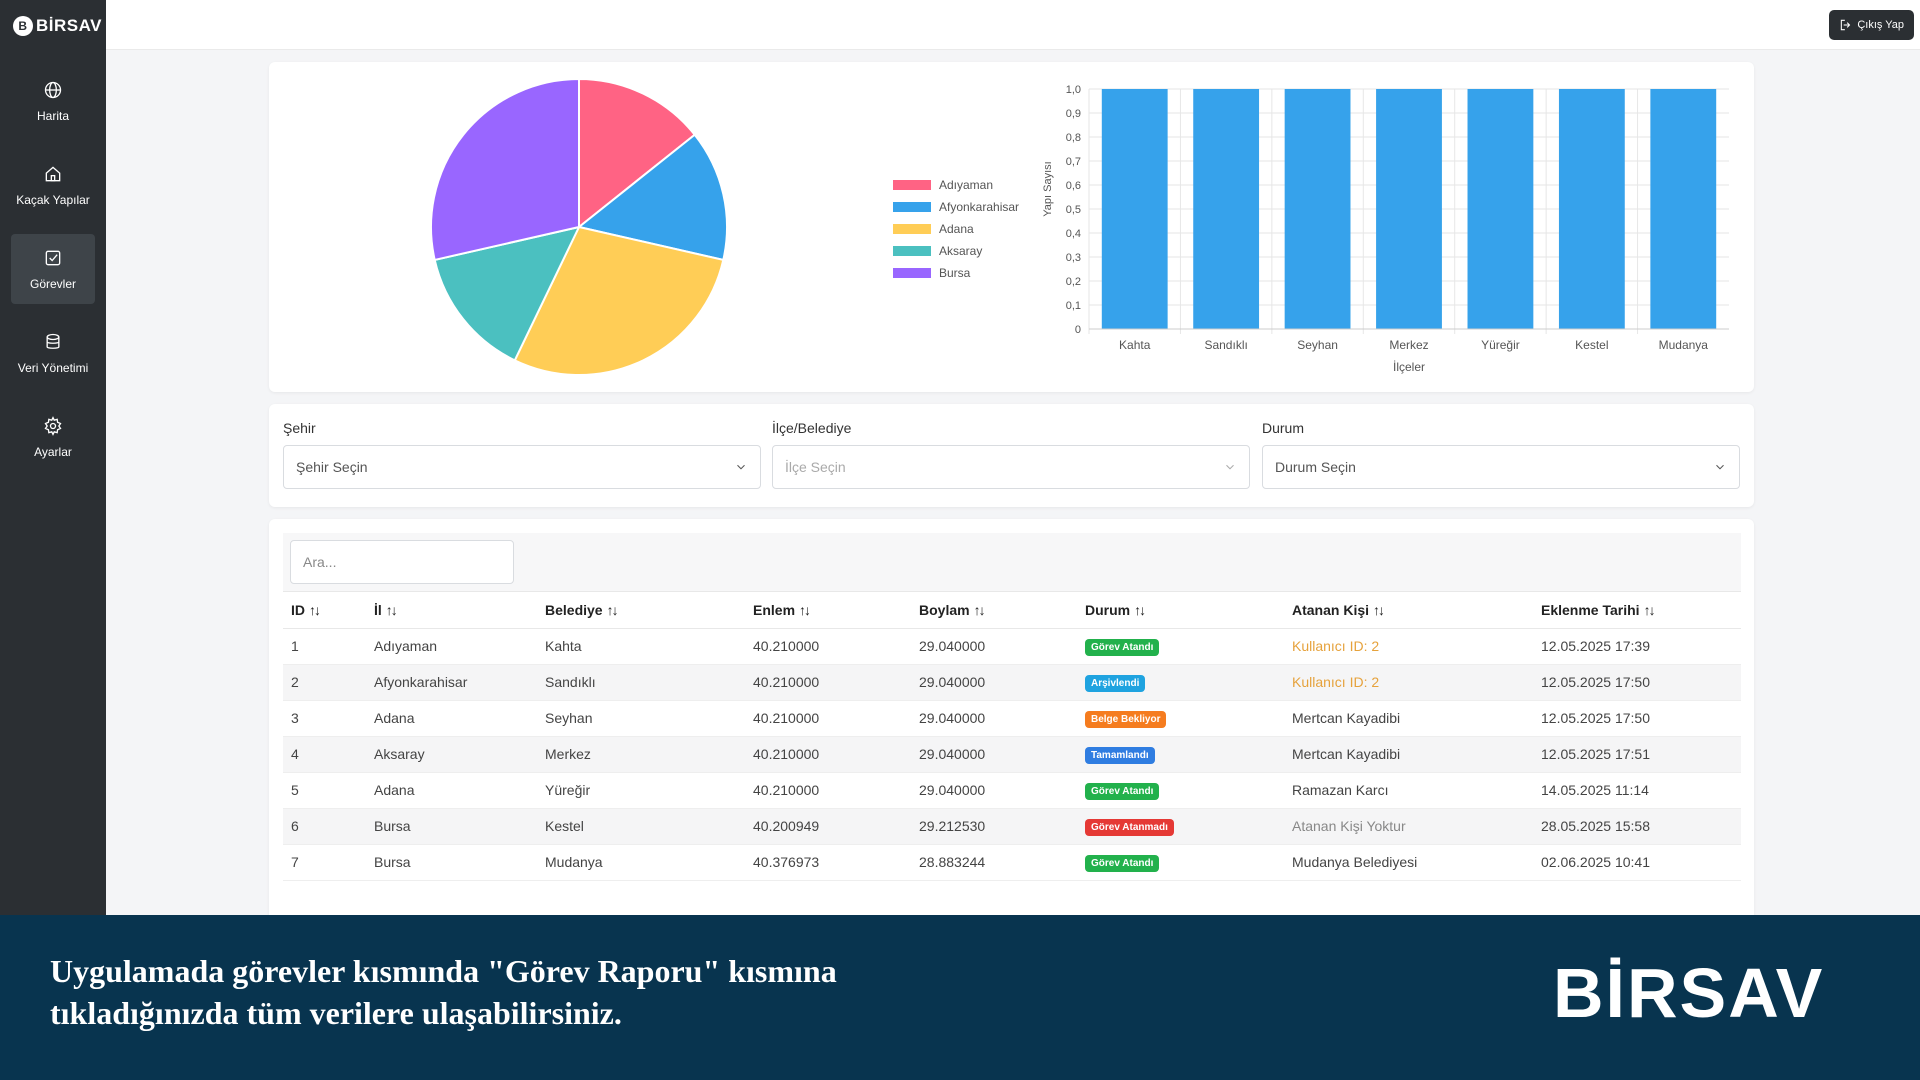  What do you see at coordinates (1637, 790) in the screenshot?
I see `table-cell-tarih: 14.05.2025 11:14` at bounding box center [1637, 790].